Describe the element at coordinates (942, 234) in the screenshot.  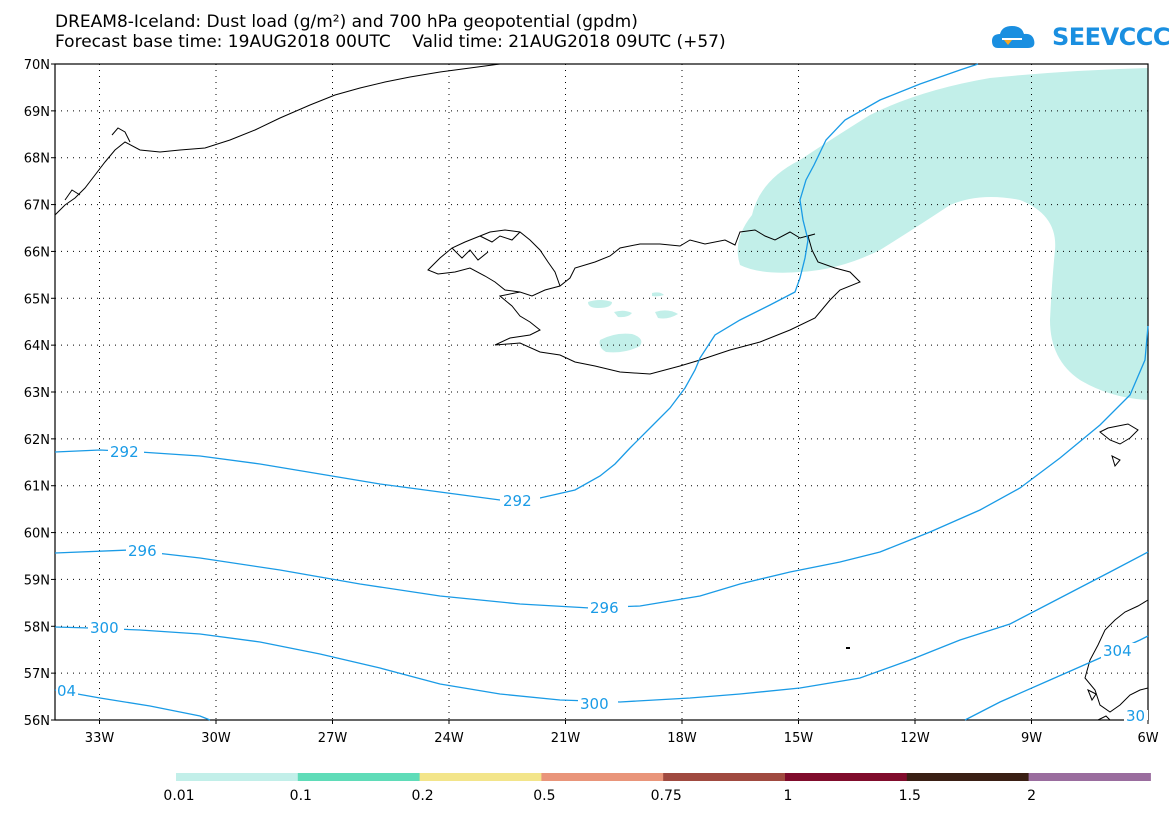
I see `dust-load-area` at that location.